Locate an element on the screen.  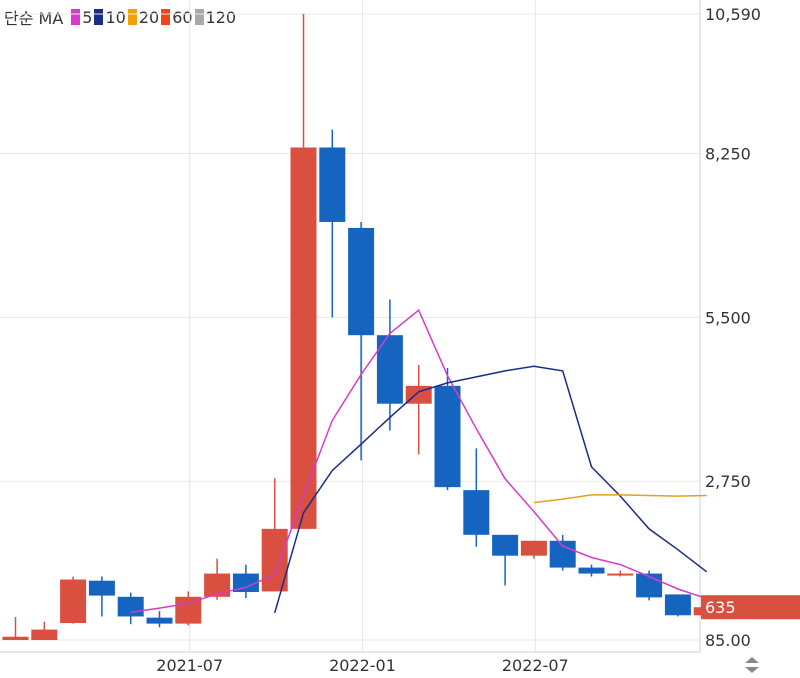
legend-label-ma10: 10 is located at coordinates (115, 17).